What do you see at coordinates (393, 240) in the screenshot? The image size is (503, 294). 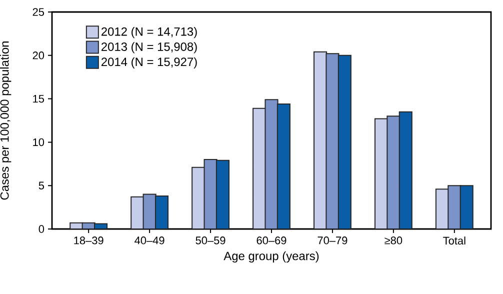 I see `x-tick-label: ≥80` at bounding box center [393, 240].